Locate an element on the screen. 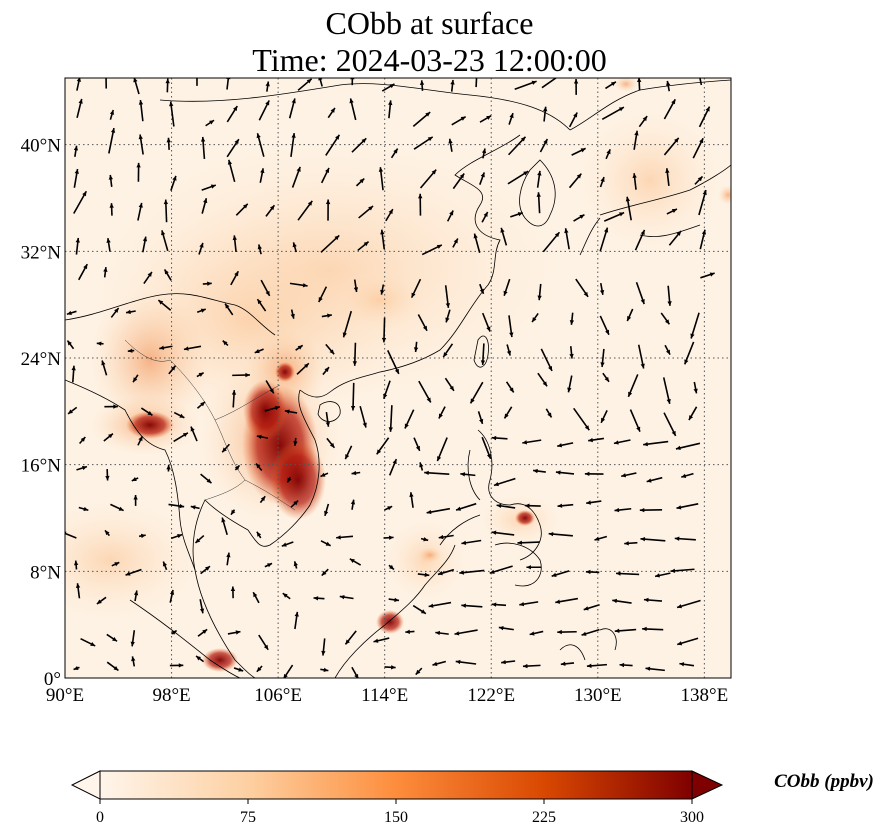 The width and height of the screenshot is (887, 836). lon-tick-label: 138°E is located at coordinates (705, 695).